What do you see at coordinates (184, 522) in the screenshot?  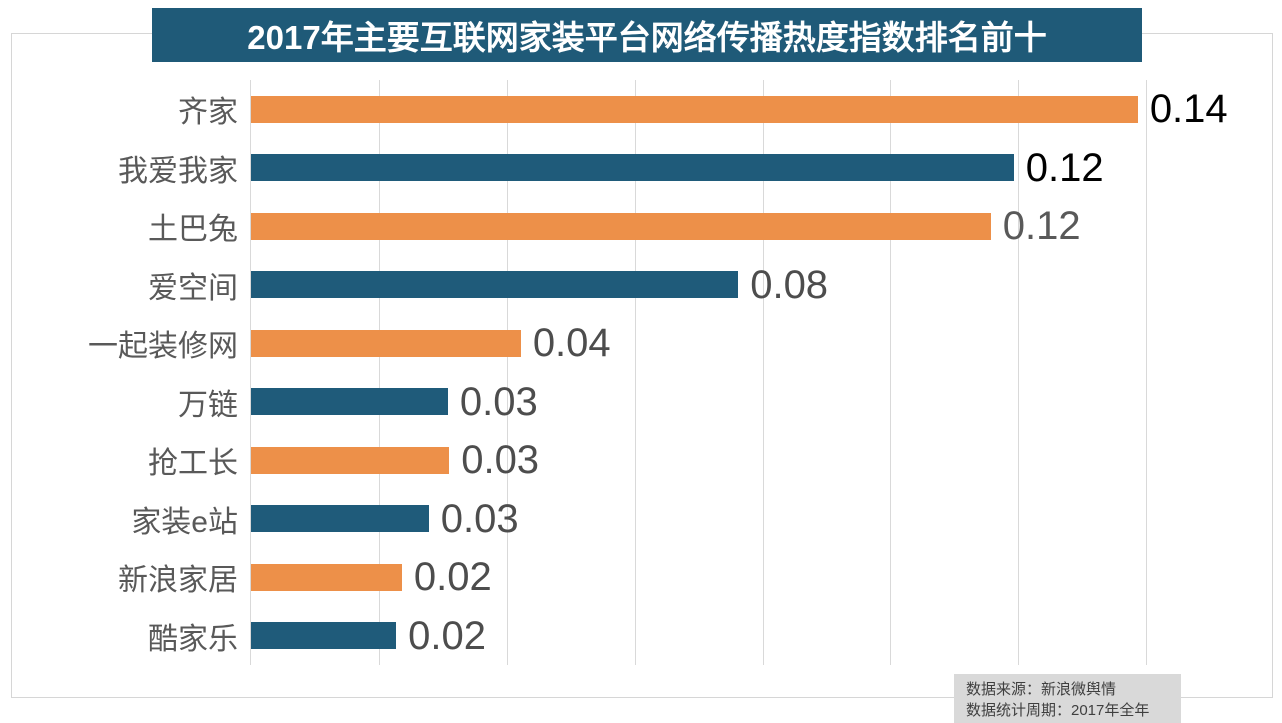 I see `category-label: 家装e站` at bounding box center [184, 522].